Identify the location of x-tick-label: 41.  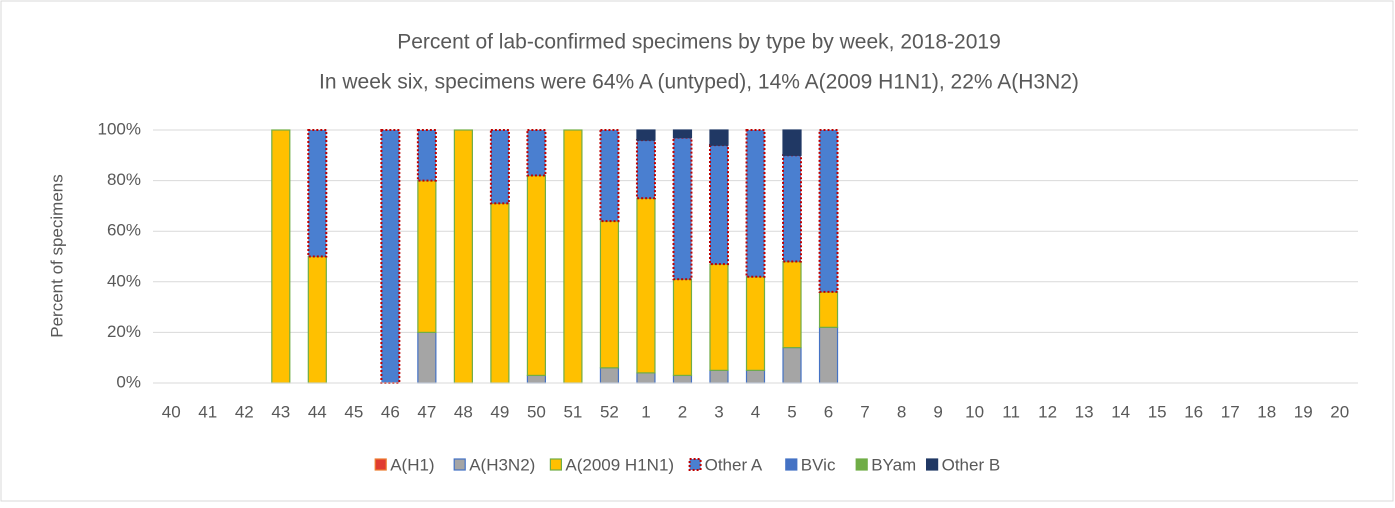
(207, 411).